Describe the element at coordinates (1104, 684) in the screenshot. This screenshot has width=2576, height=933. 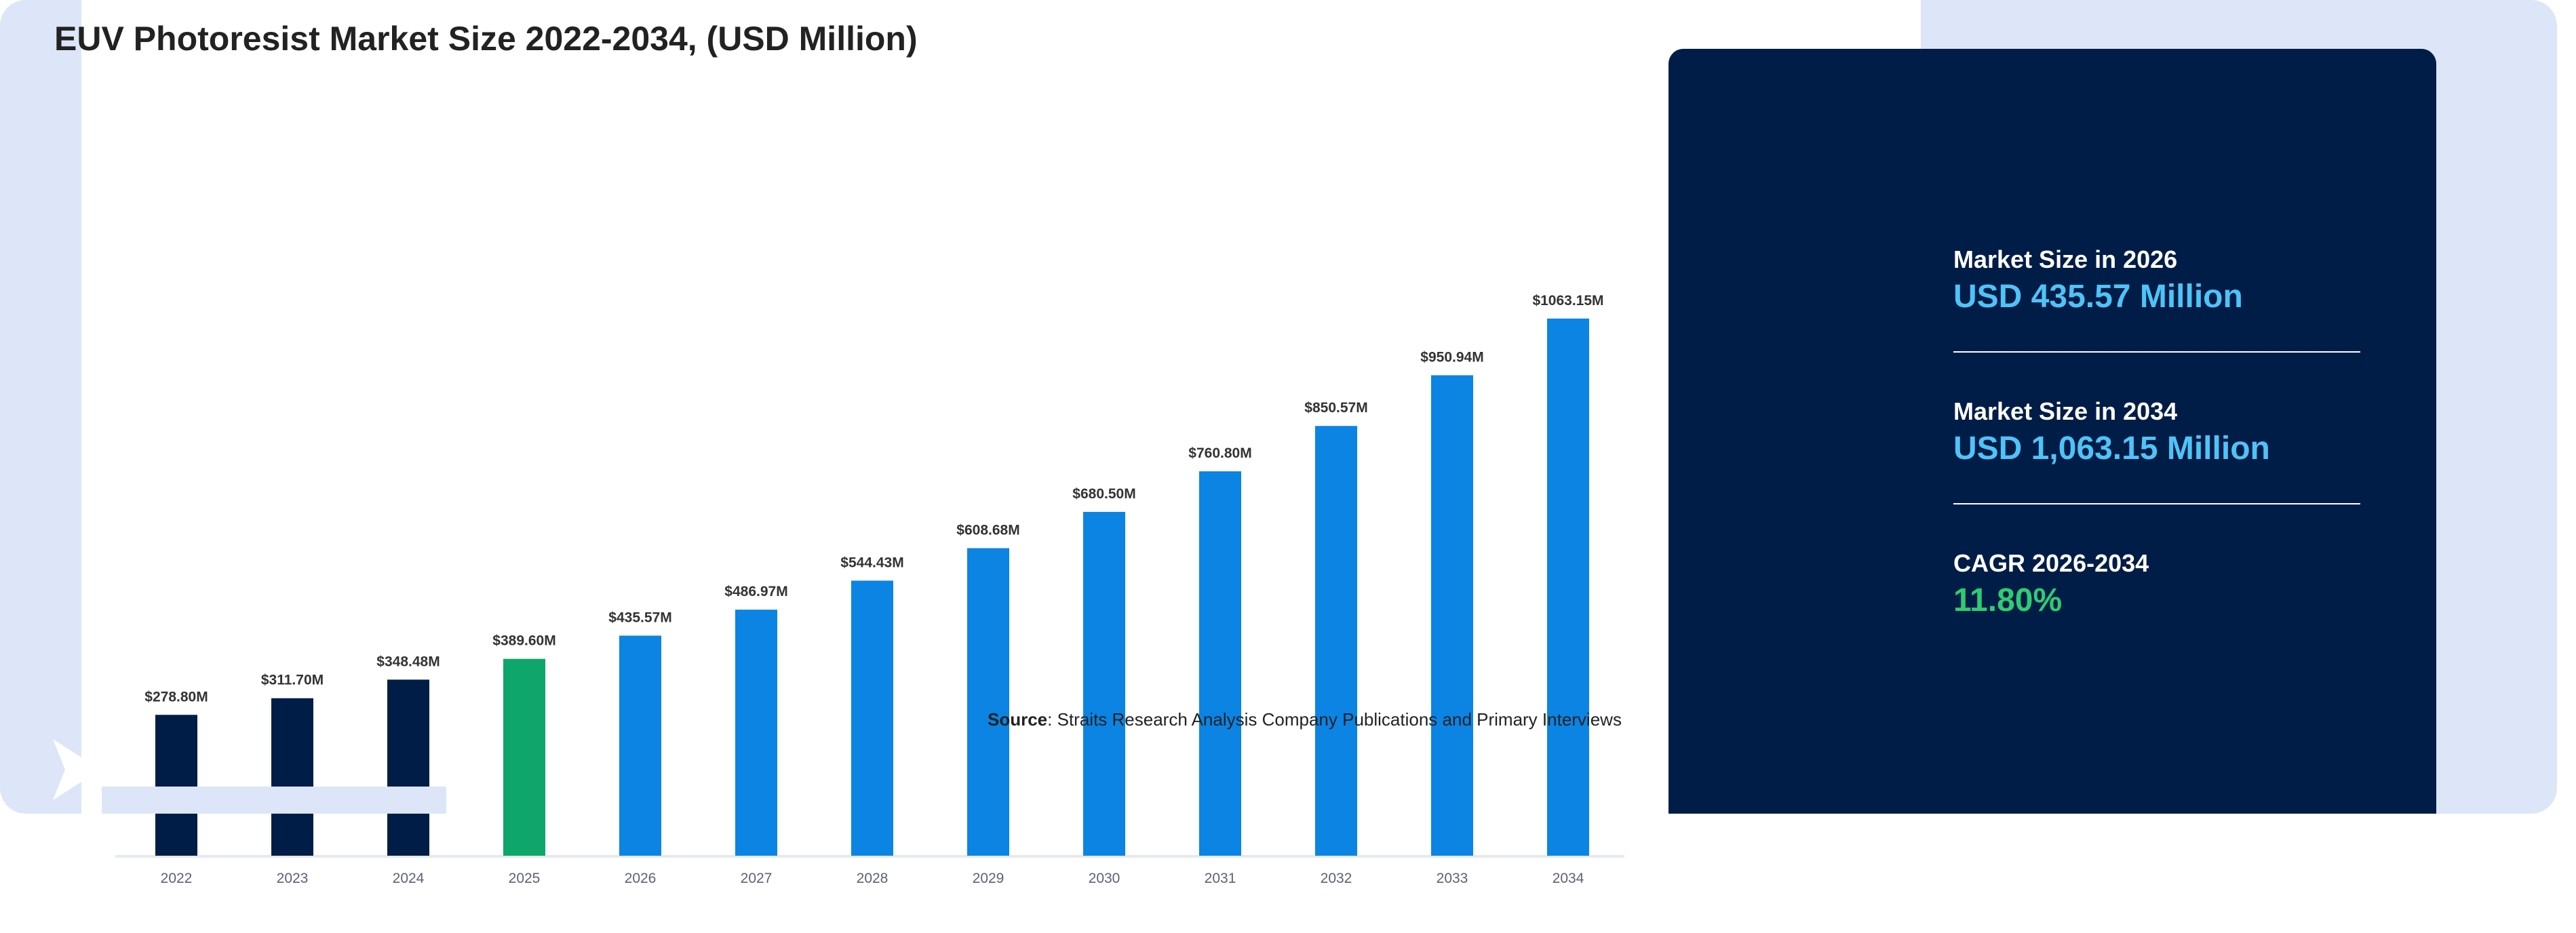
I see `bar-2030` at that location.